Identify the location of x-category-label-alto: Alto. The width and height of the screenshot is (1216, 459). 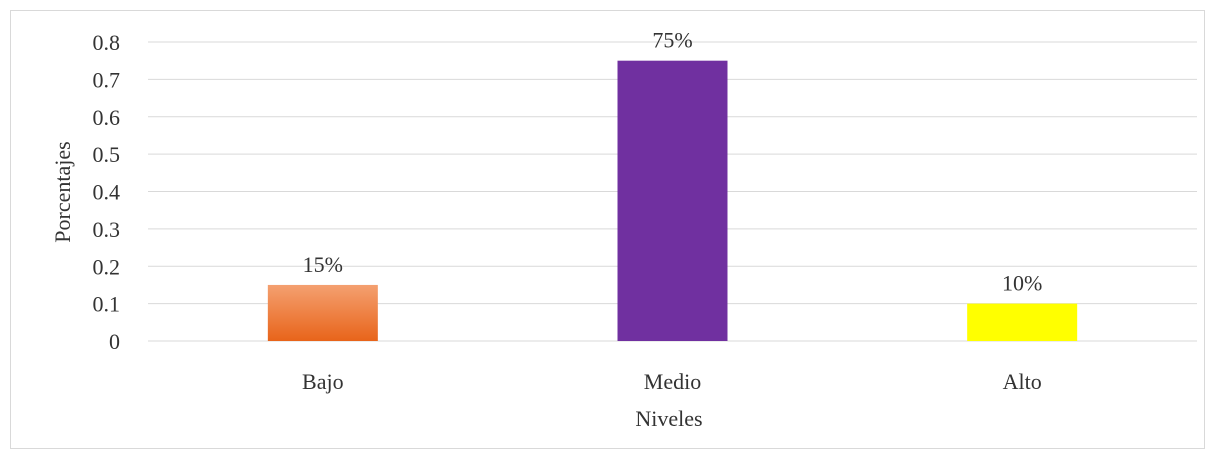
(1022, 381).